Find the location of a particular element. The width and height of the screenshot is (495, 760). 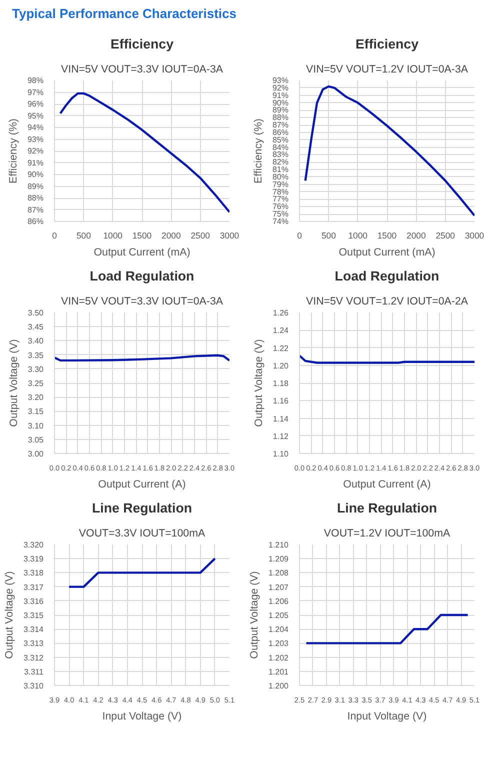

y-tick-label: 98% is located at coordinates (35, 80).